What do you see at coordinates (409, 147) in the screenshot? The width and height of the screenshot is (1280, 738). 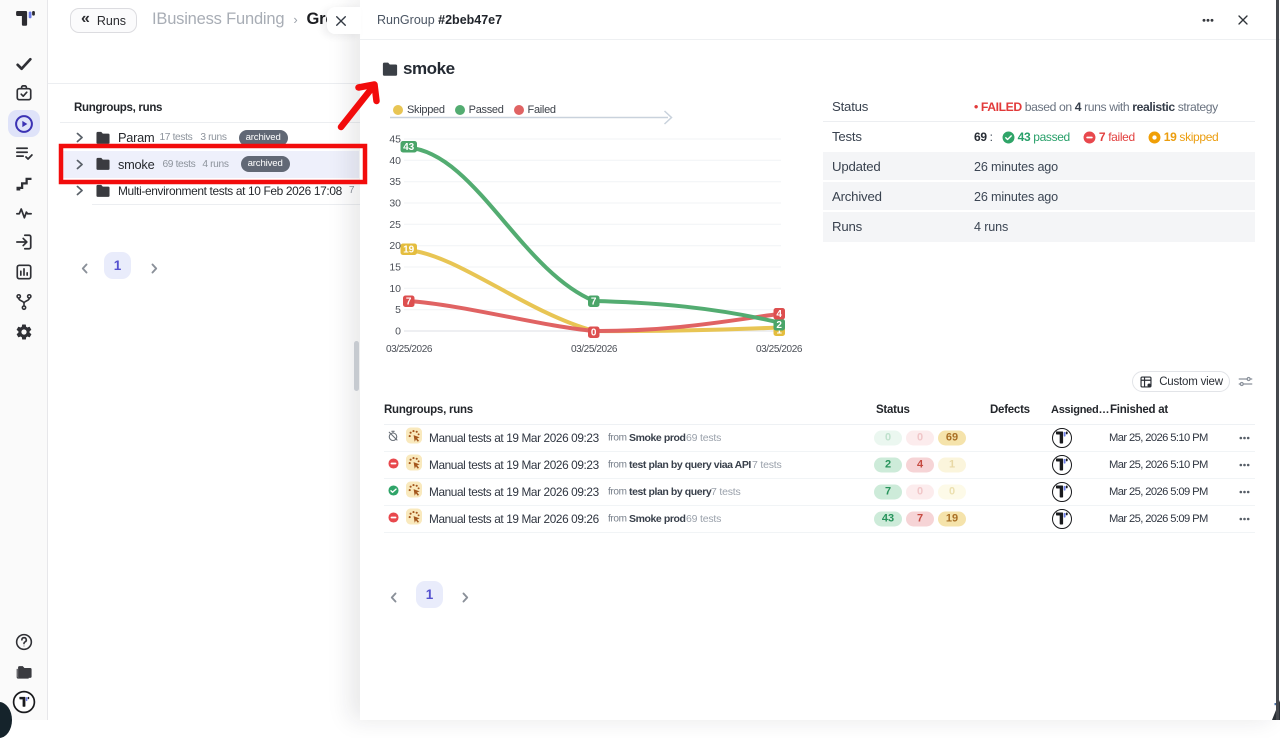 I see `svg-text: 43` at bounding box center [409, 147].